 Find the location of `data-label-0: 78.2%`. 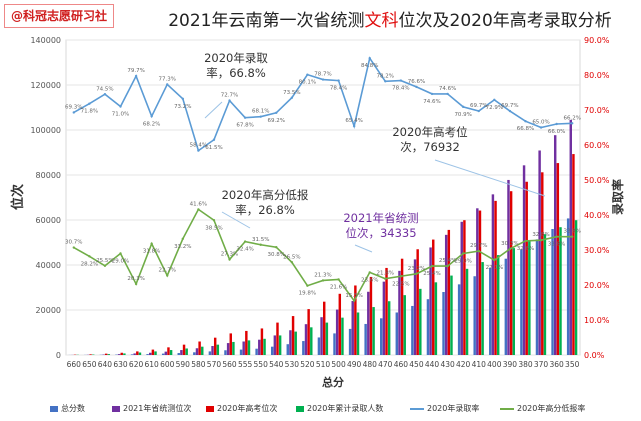

data-label-0: 78.2% is located at coordinates (385, 76).